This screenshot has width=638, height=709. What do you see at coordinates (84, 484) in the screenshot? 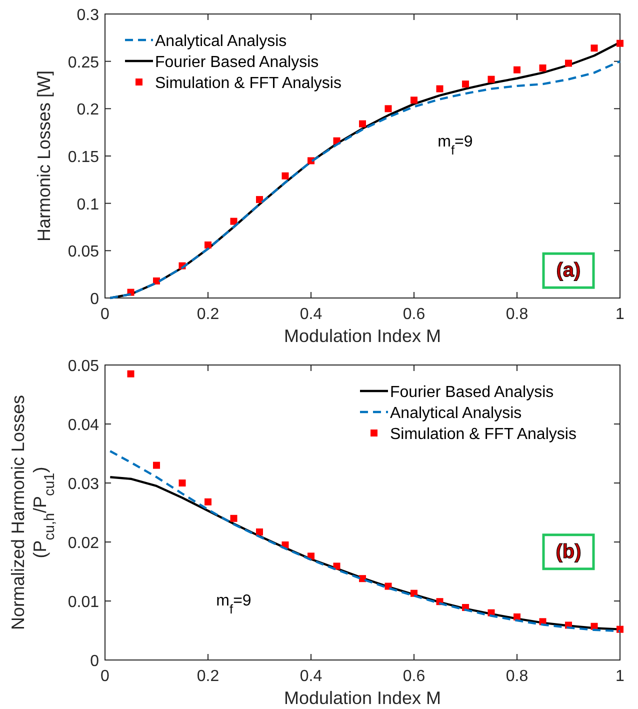
I see `y-tick-label: 0.03` at bounding box center [84, 484].